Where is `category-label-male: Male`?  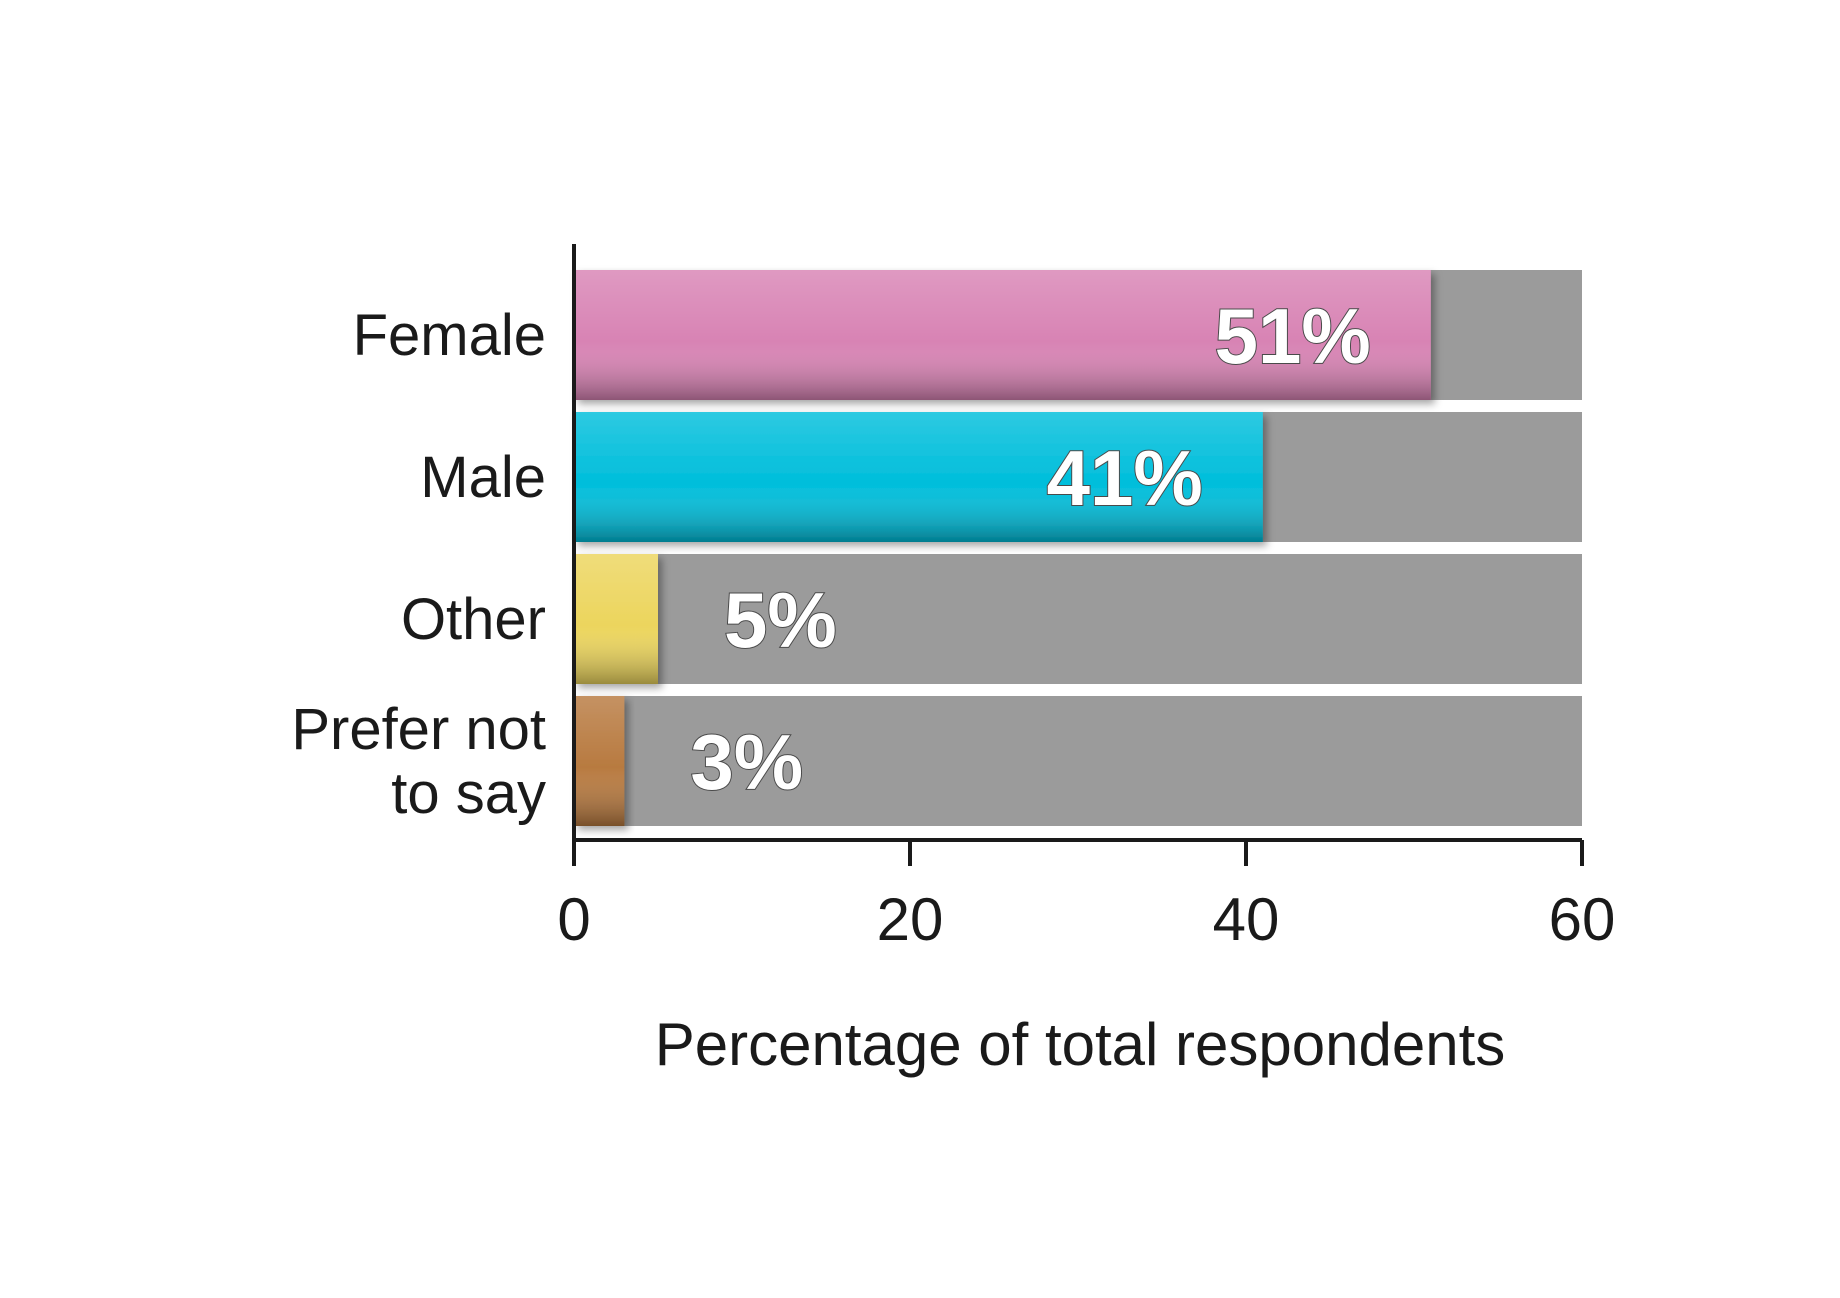
category-label-male: Male is located at coordinates (483, 477).